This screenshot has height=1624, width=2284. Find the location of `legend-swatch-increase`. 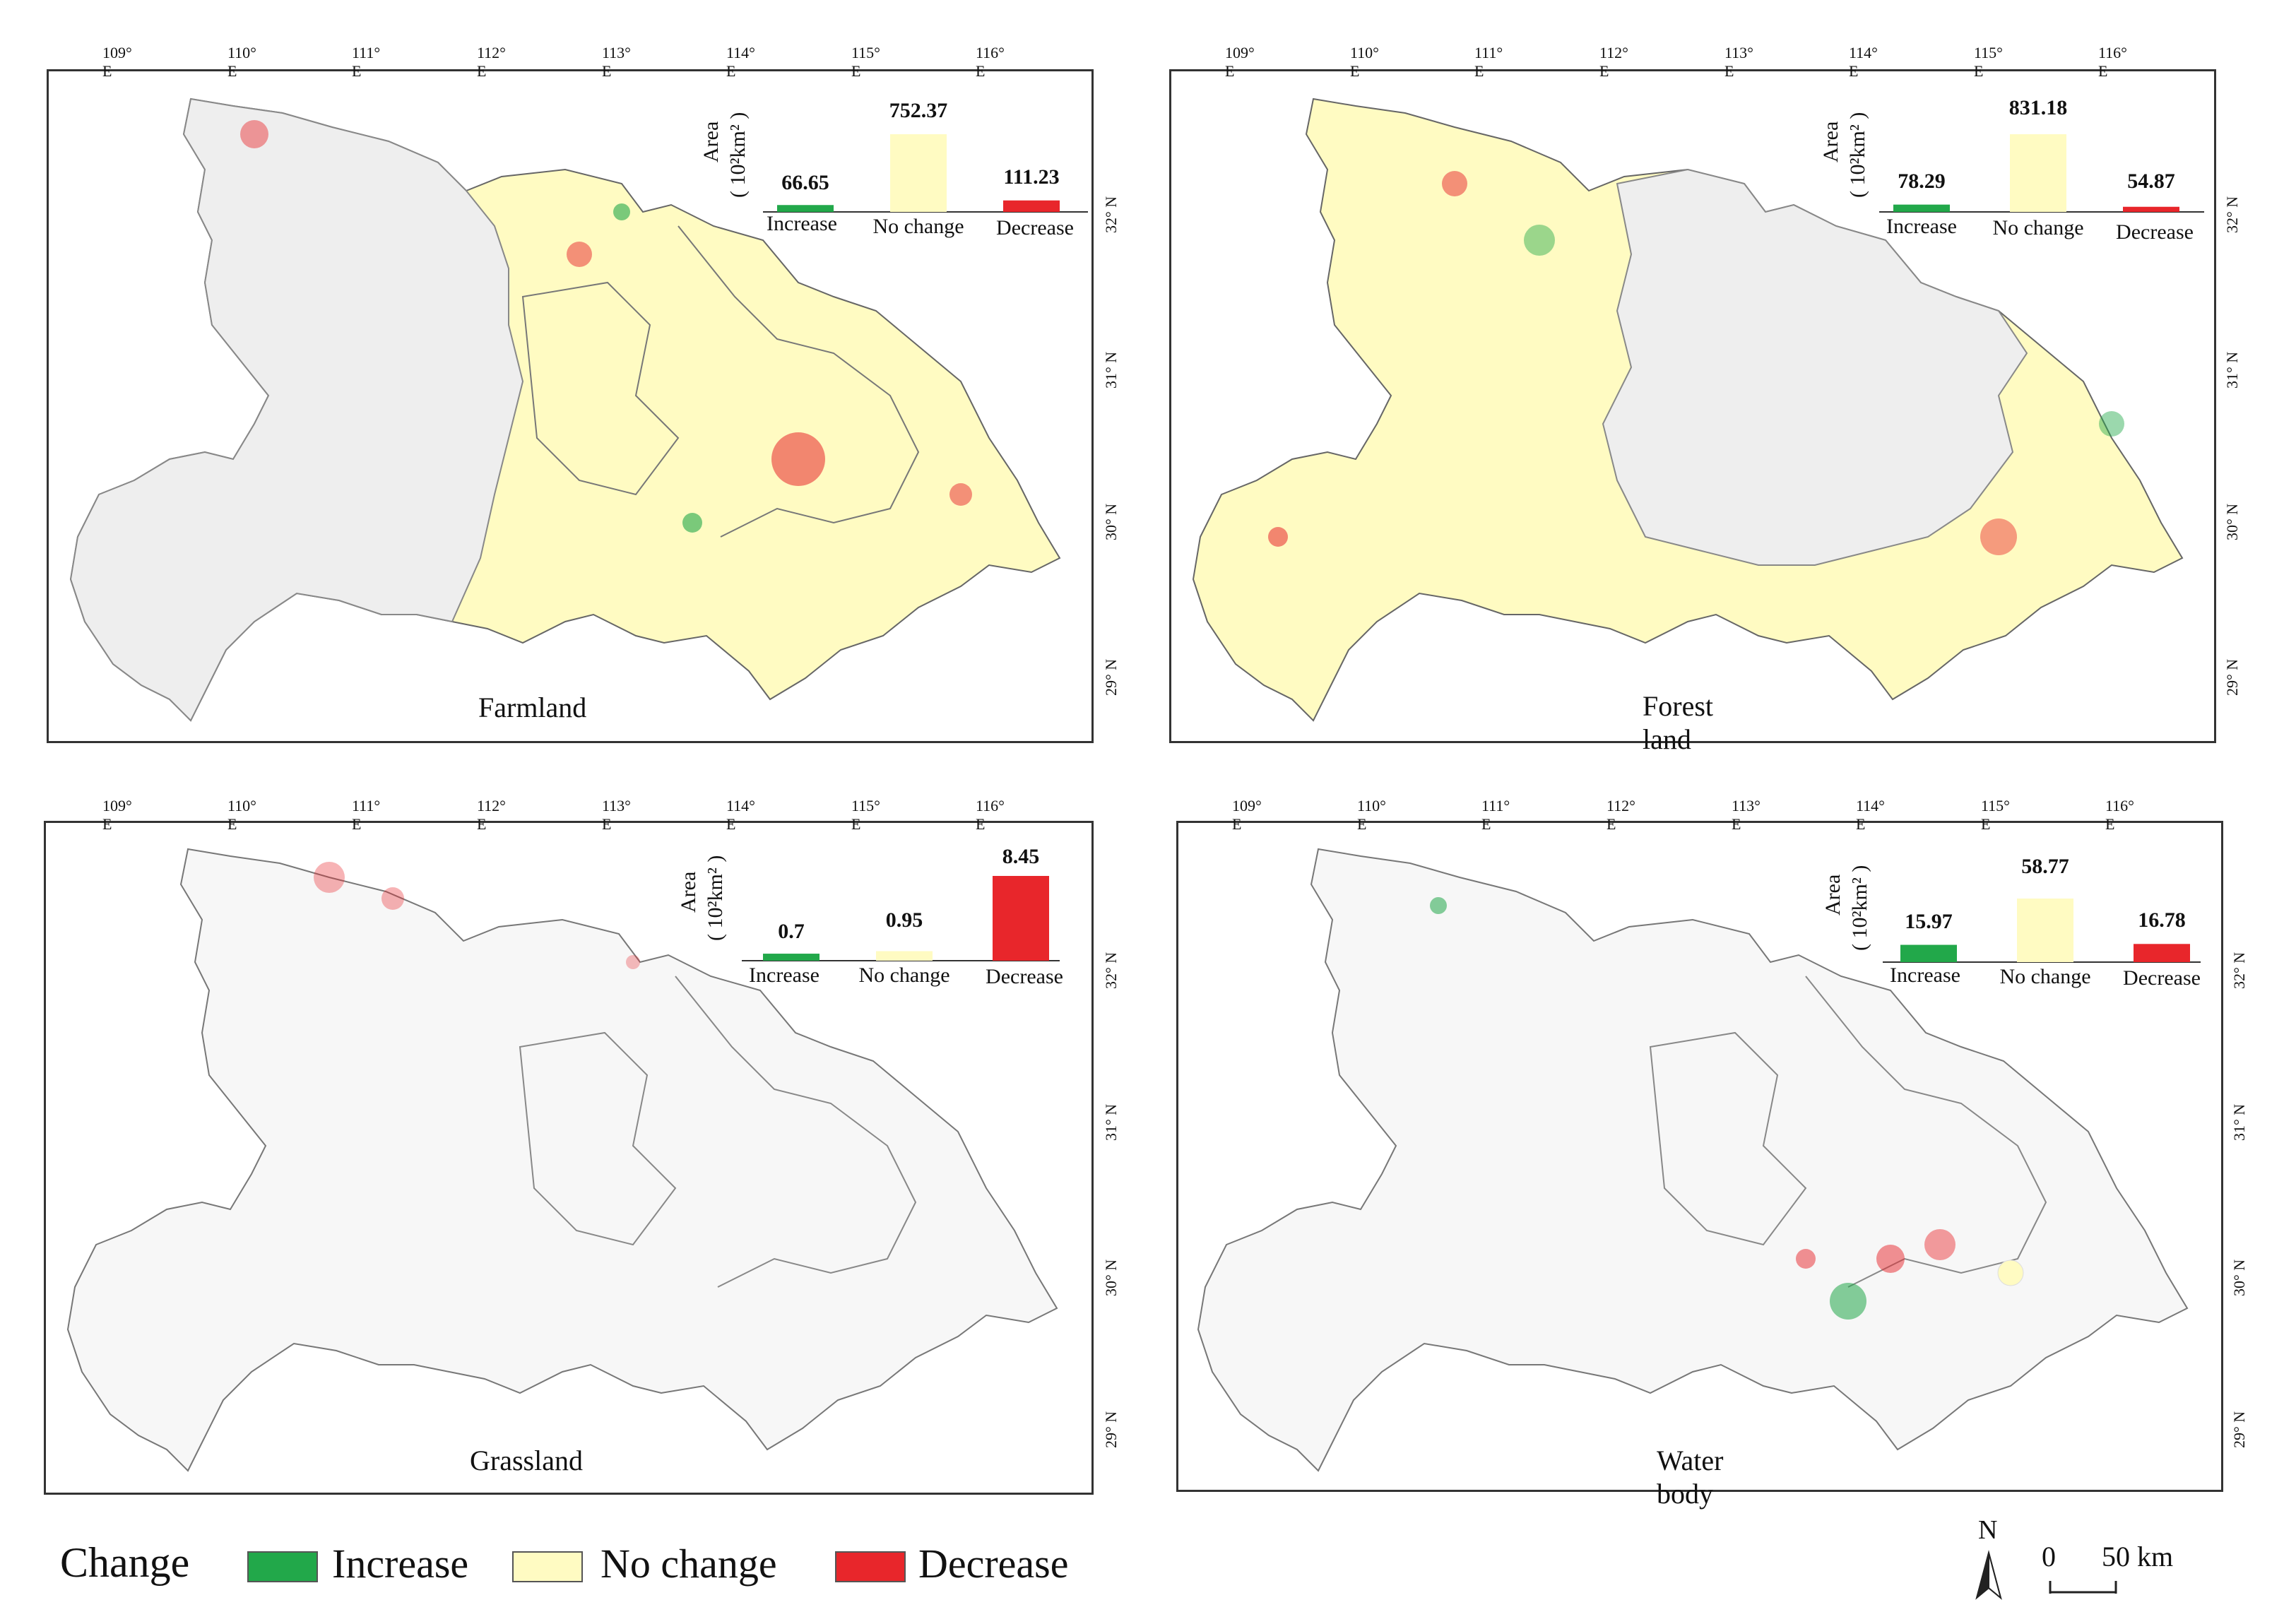

legend-swatch-increase is located at coordinates (283, 1566).